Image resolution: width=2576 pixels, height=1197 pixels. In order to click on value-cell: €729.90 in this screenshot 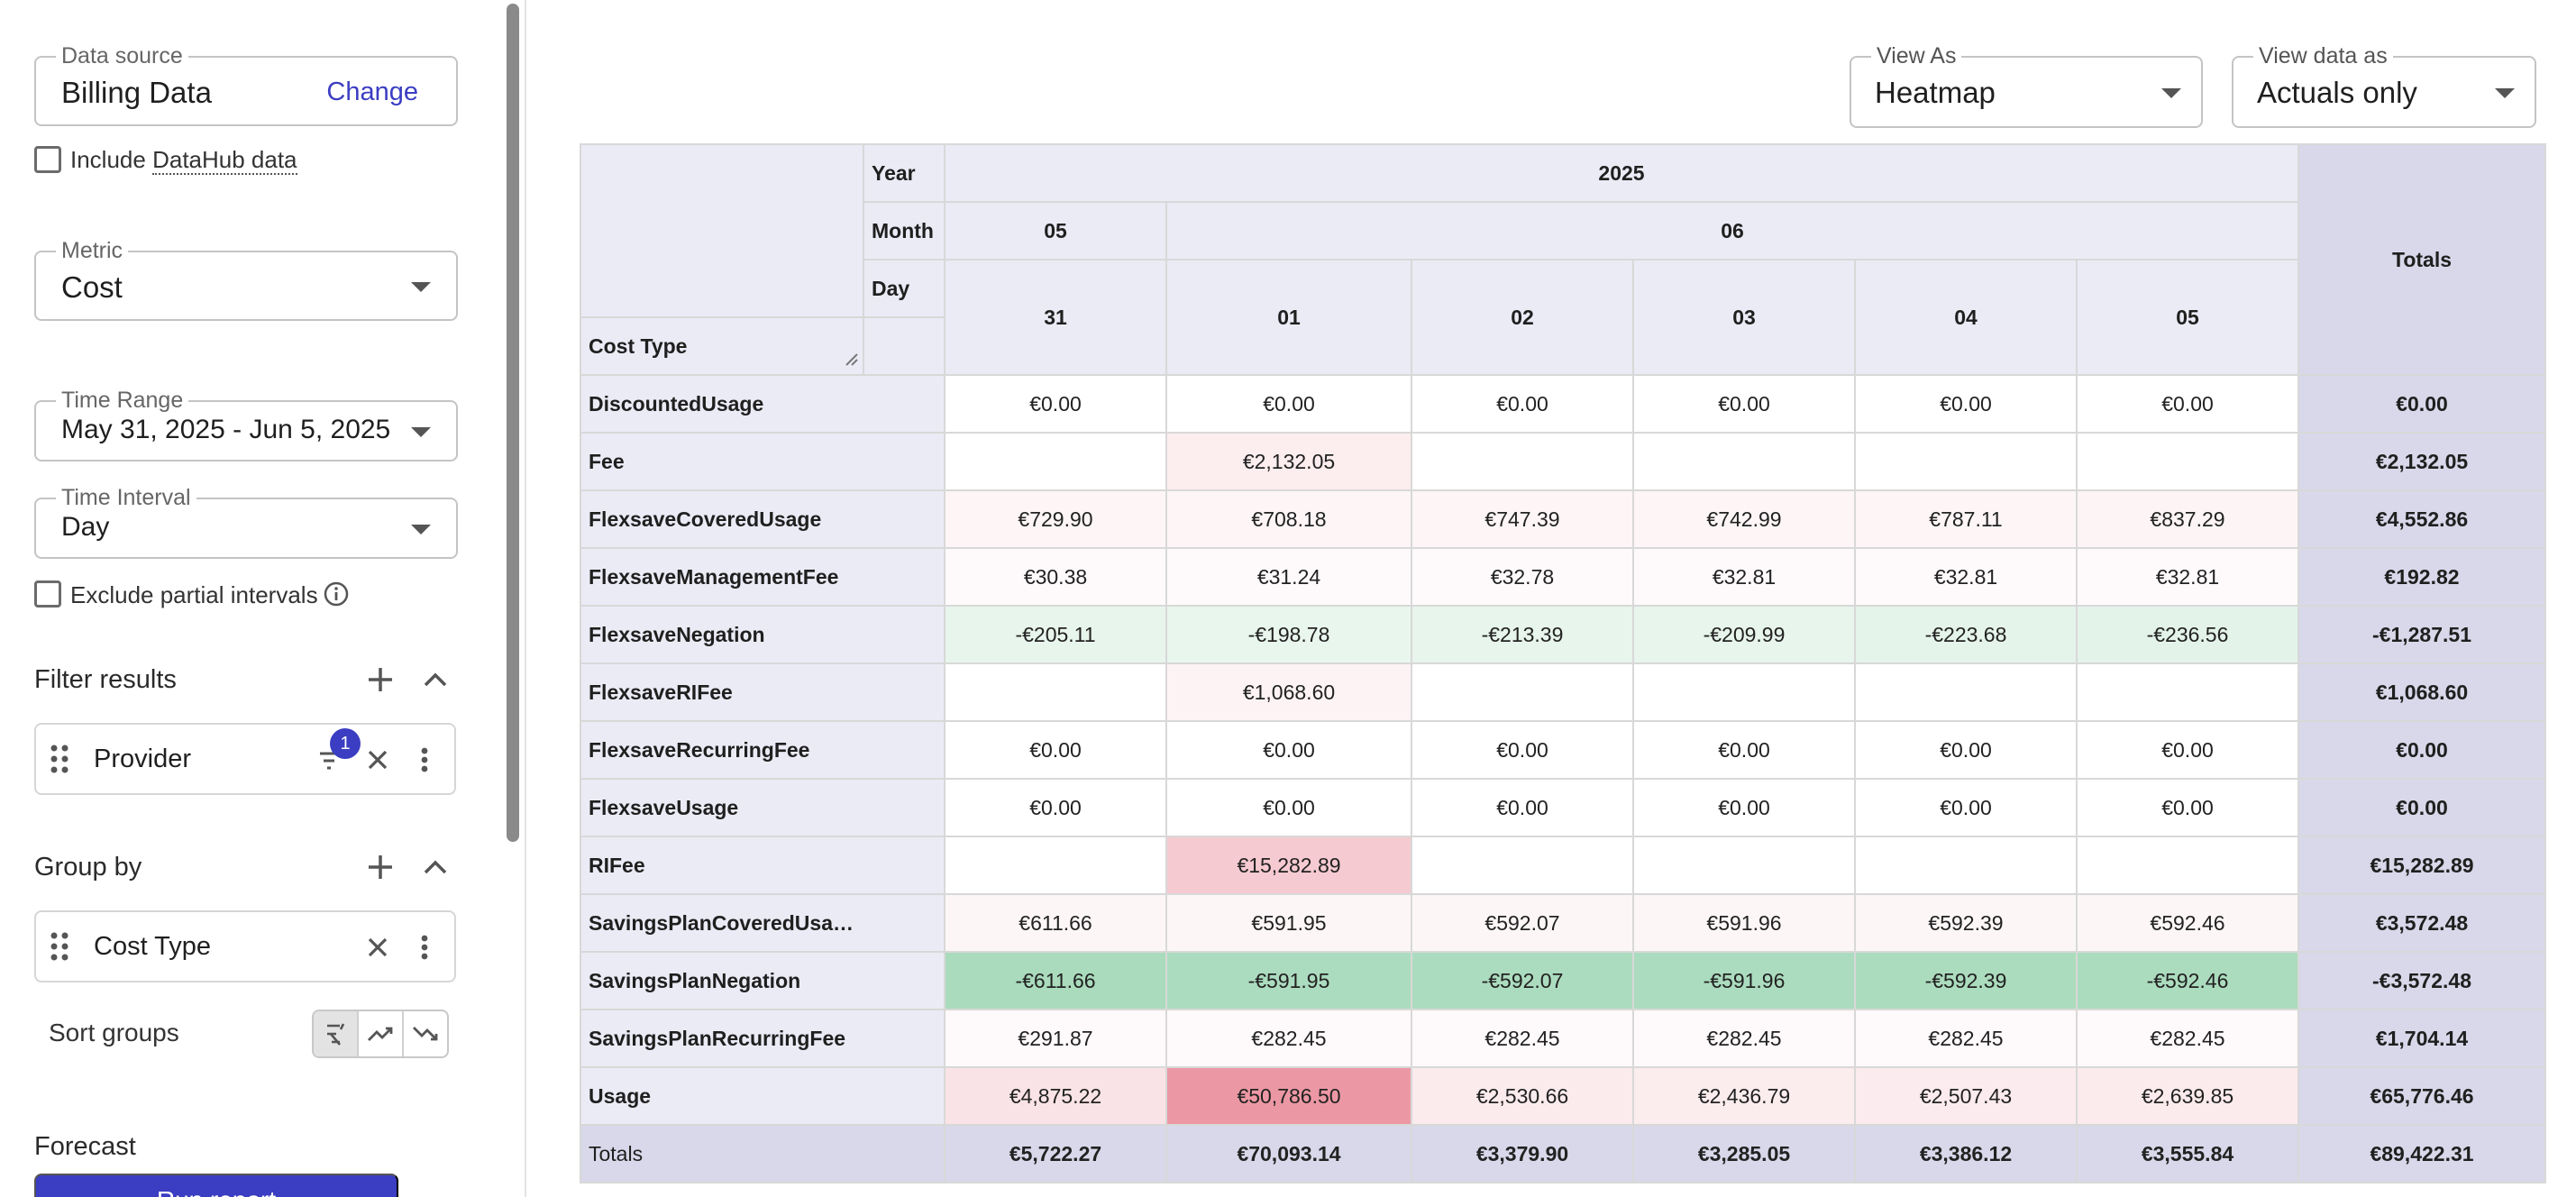, I will do `click(1055, 519)`.